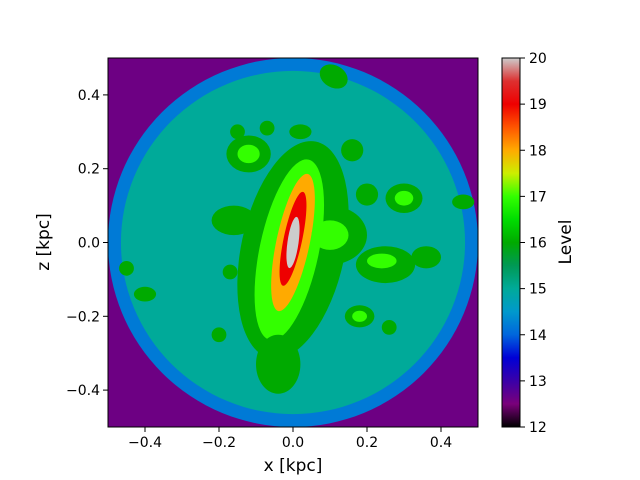 This screenshot has width=640, height=480. I want to click on x-axis-ticks: −0.4 −0.2 0.0 0.2 0.4, so click(290, 439).